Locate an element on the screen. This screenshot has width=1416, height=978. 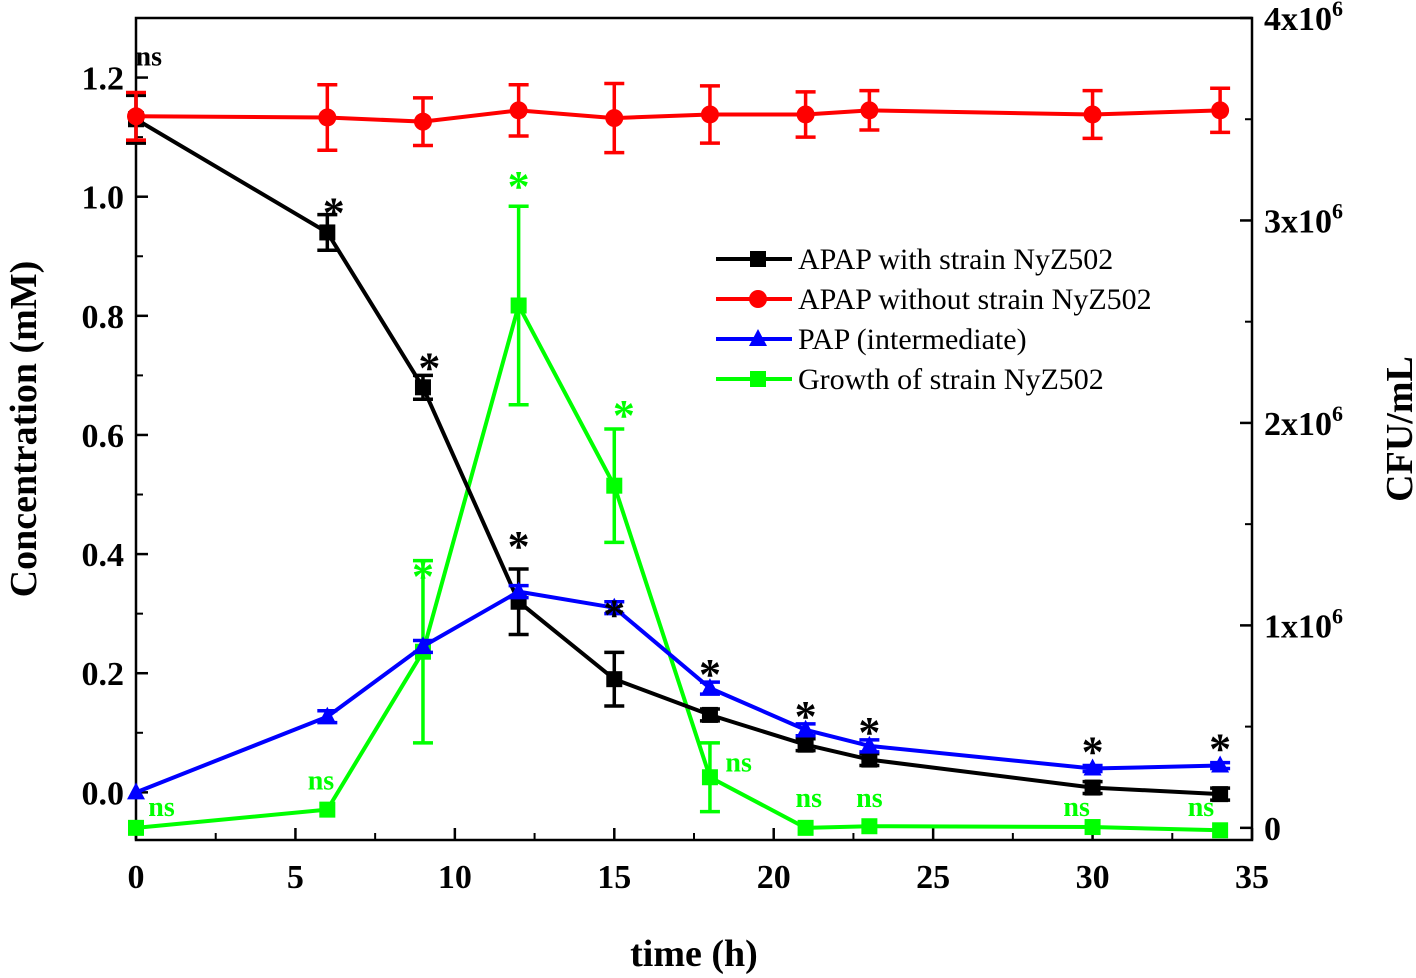
x-tick-label: 30 is located at coordinates (1093, 877).